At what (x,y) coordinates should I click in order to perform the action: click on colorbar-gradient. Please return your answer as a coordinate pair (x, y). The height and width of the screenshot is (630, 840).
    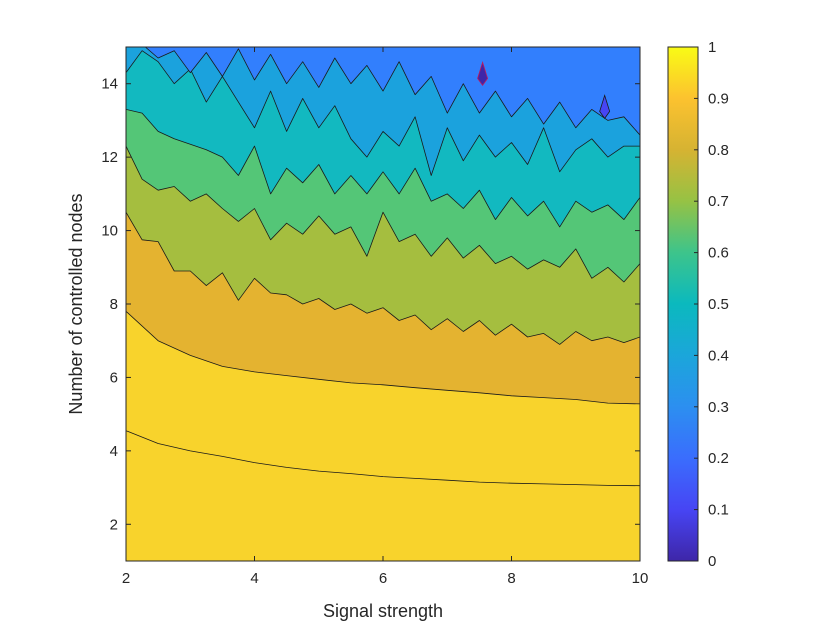
    Looking at the image, I should click on (683, 304).